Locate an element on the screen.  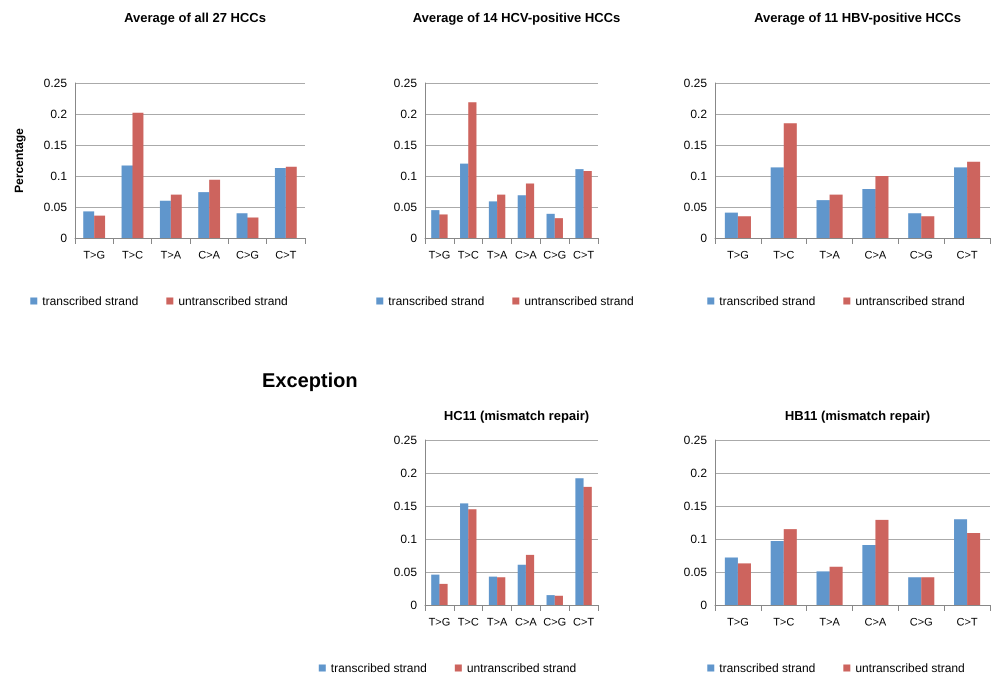
y-axis-title: Percentage is located at coordinates (19, 160).